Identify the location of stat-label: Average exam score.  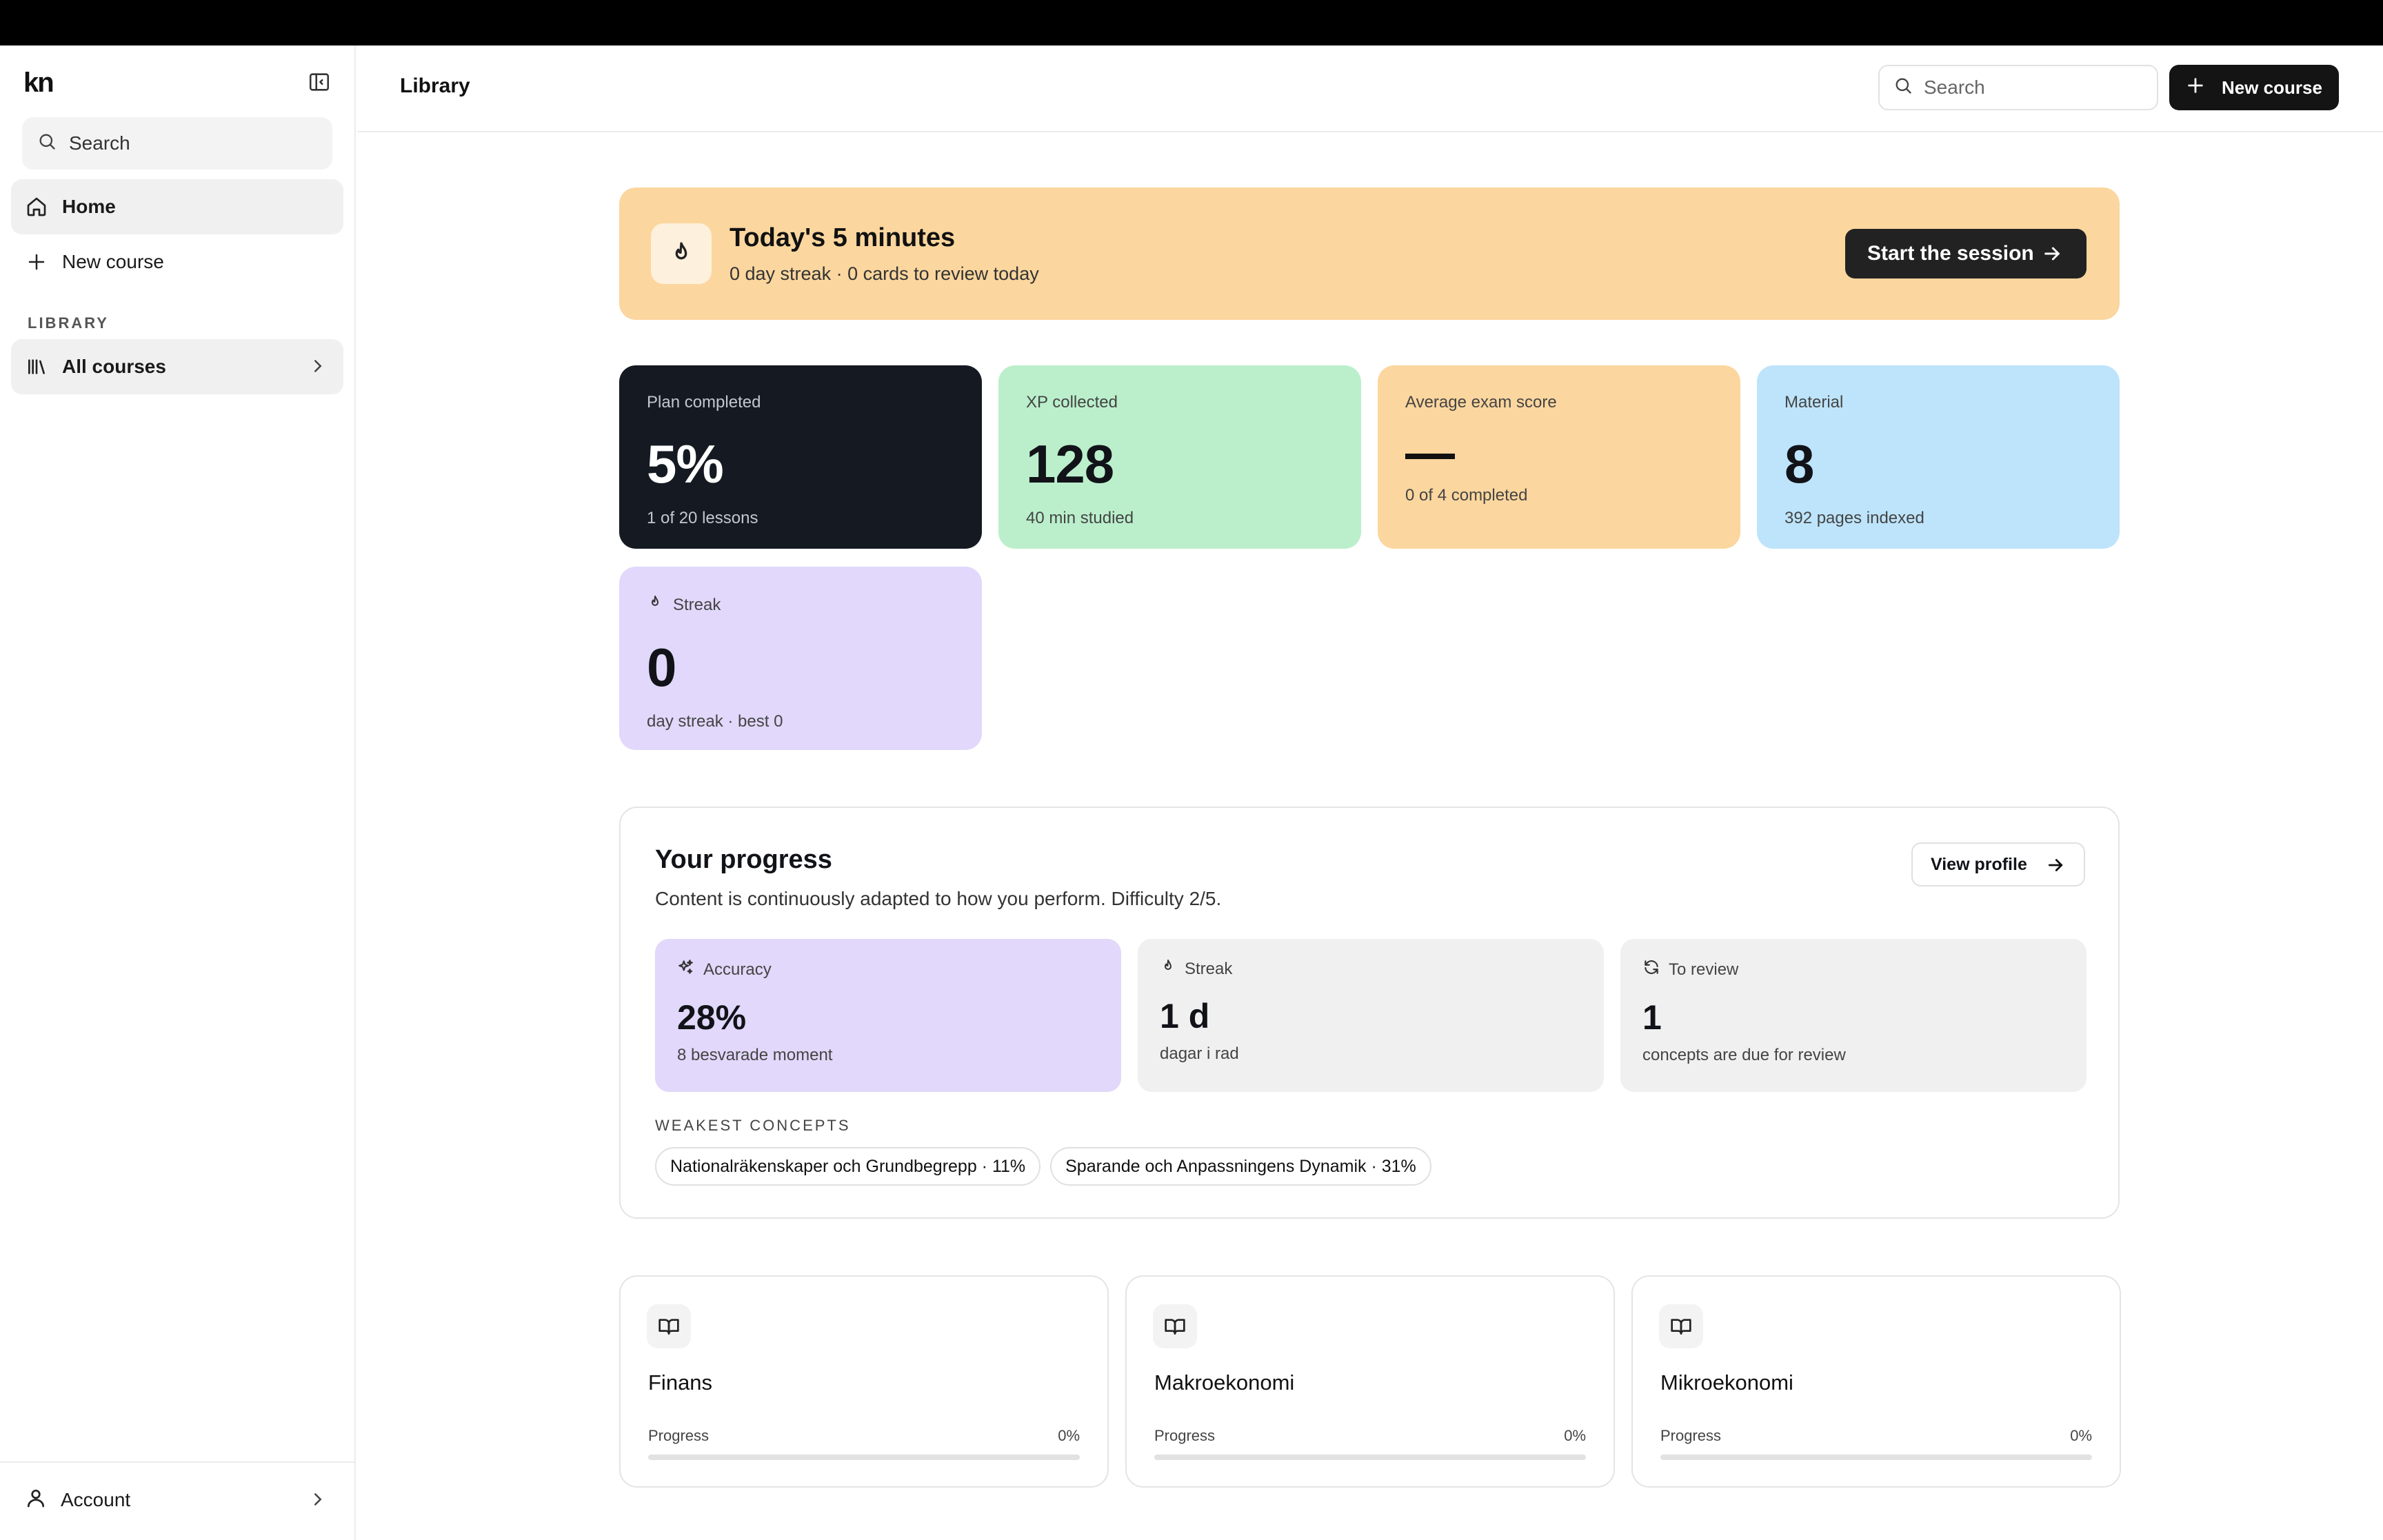
(1481, 402).